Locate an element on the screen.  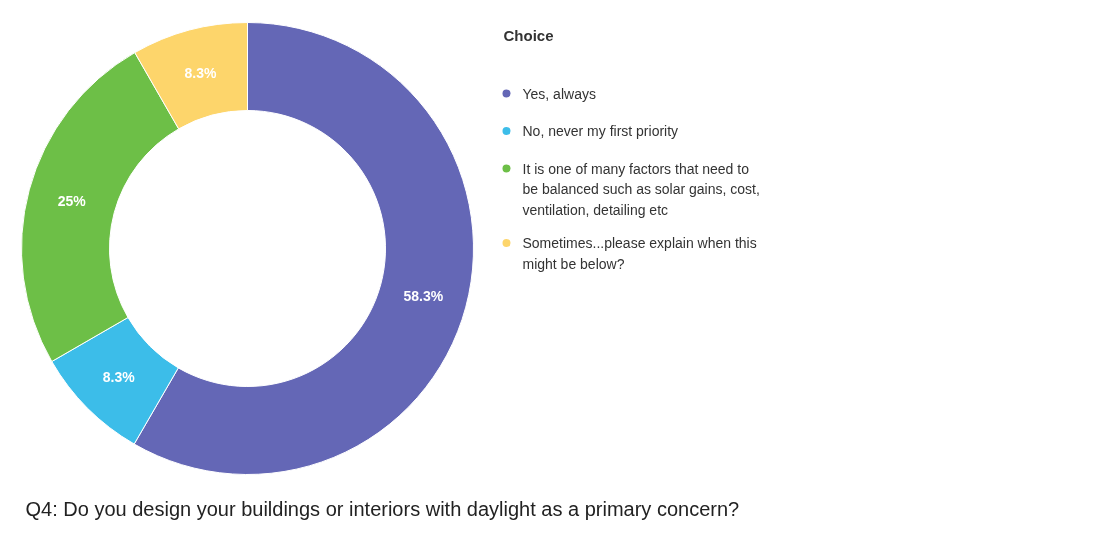
legend-label: No, never my first priority is located at coordinates (600, 131).